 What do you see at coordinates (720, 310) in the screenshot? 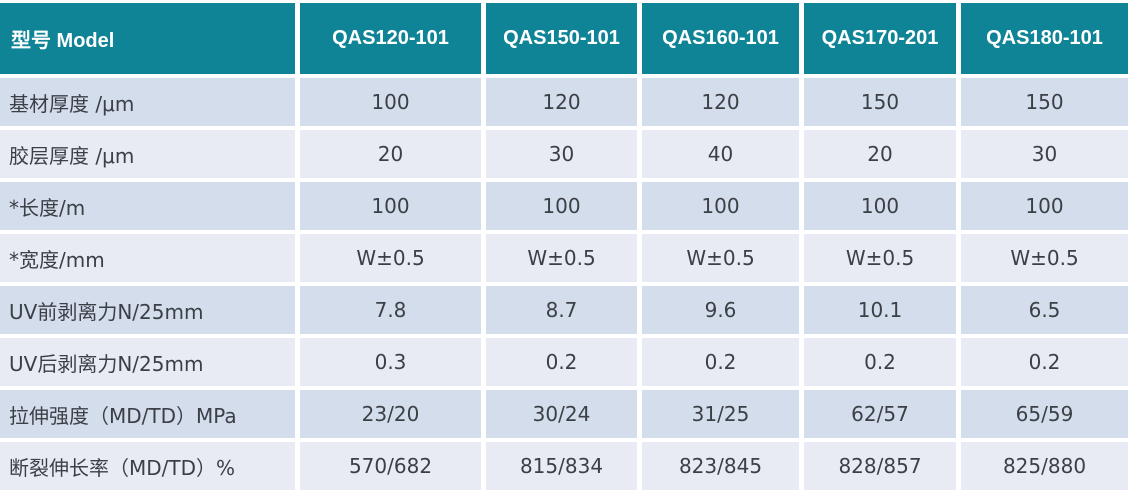
I see `cell-value: 9.6` at bounding box center [720, 310].